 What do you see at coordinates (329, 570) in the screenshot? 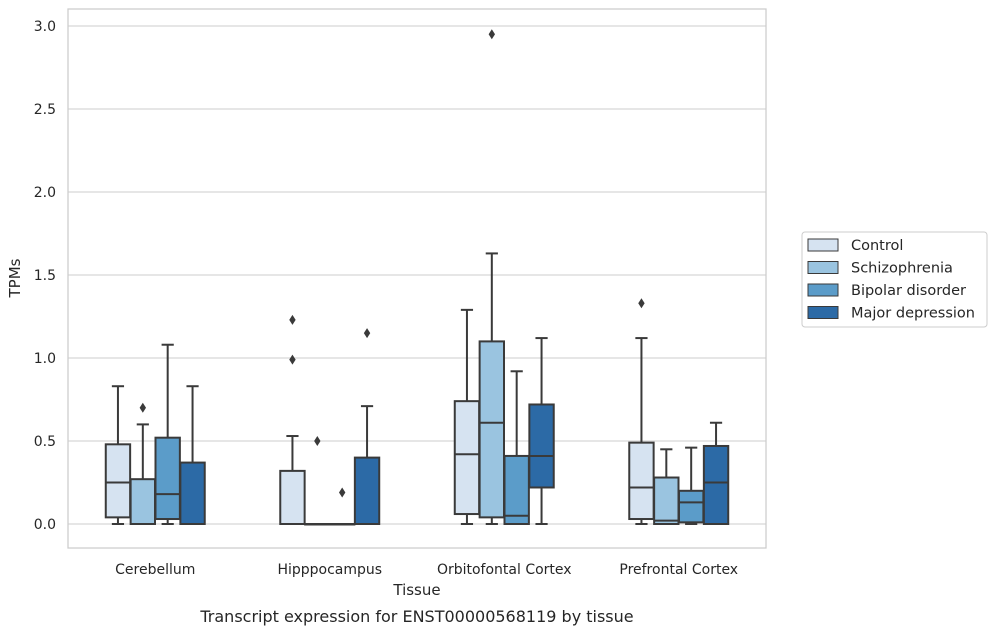
I see `x-tick-label: Hipppocampus` at bounding box center [329, 570].